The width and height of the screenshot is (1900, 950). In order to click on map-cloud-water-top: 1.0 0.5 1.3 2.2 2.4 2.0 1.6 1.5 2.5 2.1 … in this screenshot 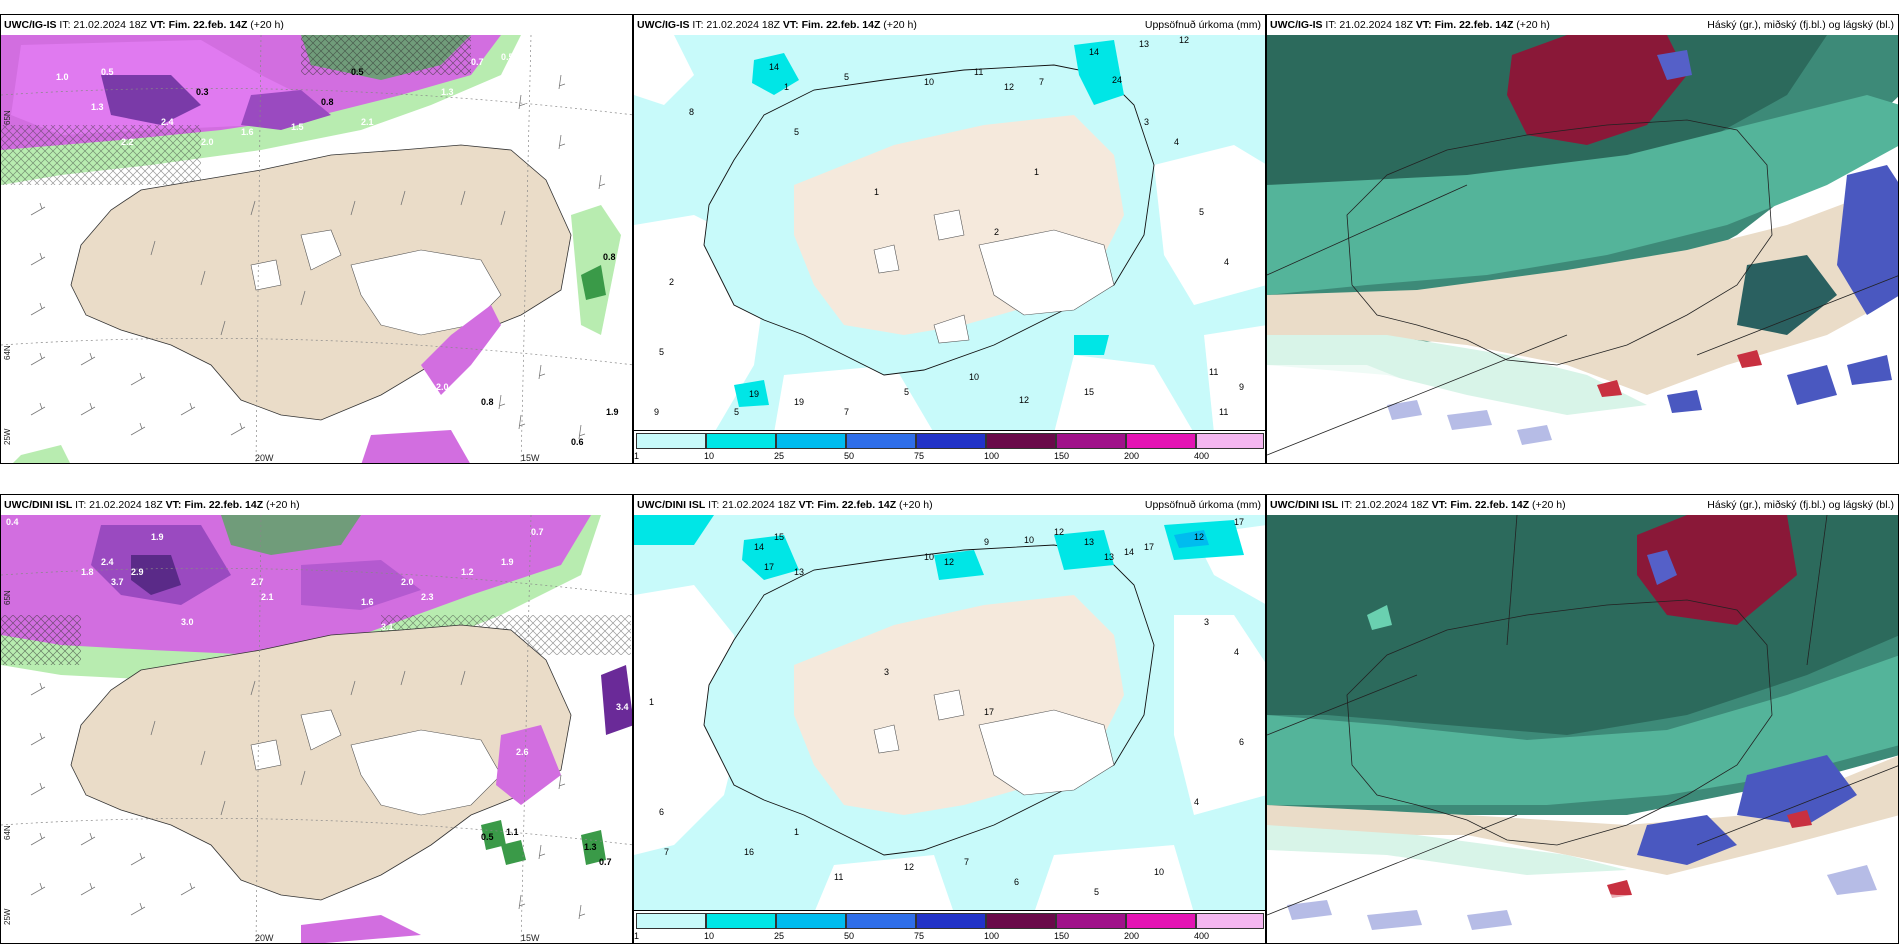, I will do `click(316, 249)`.